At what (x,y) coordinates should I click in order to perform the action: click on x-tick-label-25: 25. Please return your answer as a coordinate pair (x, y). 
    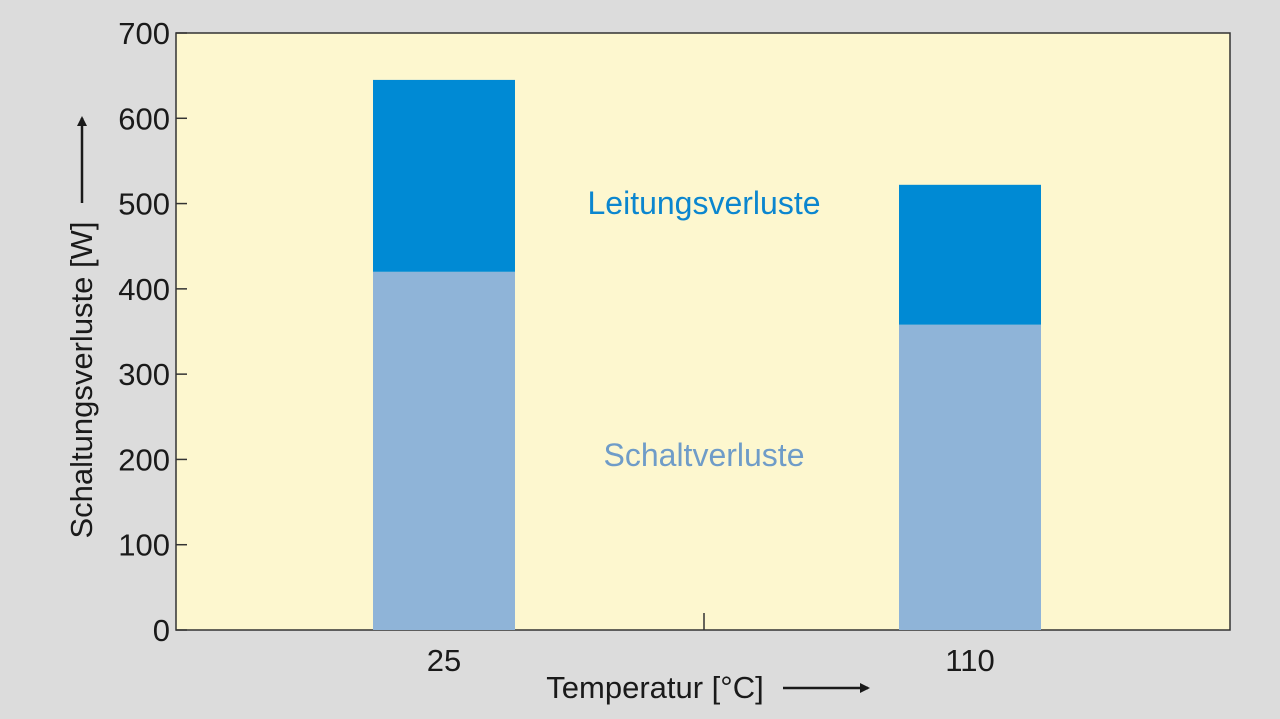
    Looking at the image, I should click on (444, 660).